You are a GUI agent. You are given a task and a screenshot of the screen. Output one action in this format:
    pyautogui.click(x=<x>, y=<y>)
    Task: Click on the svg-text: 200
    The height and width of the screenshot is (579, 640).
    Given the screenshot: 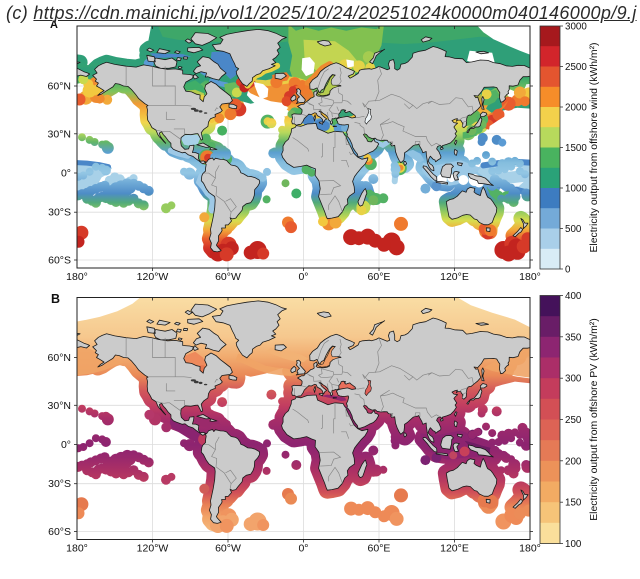 What is the action you would take?
    pyautogui.click(x=573, y=461)
    